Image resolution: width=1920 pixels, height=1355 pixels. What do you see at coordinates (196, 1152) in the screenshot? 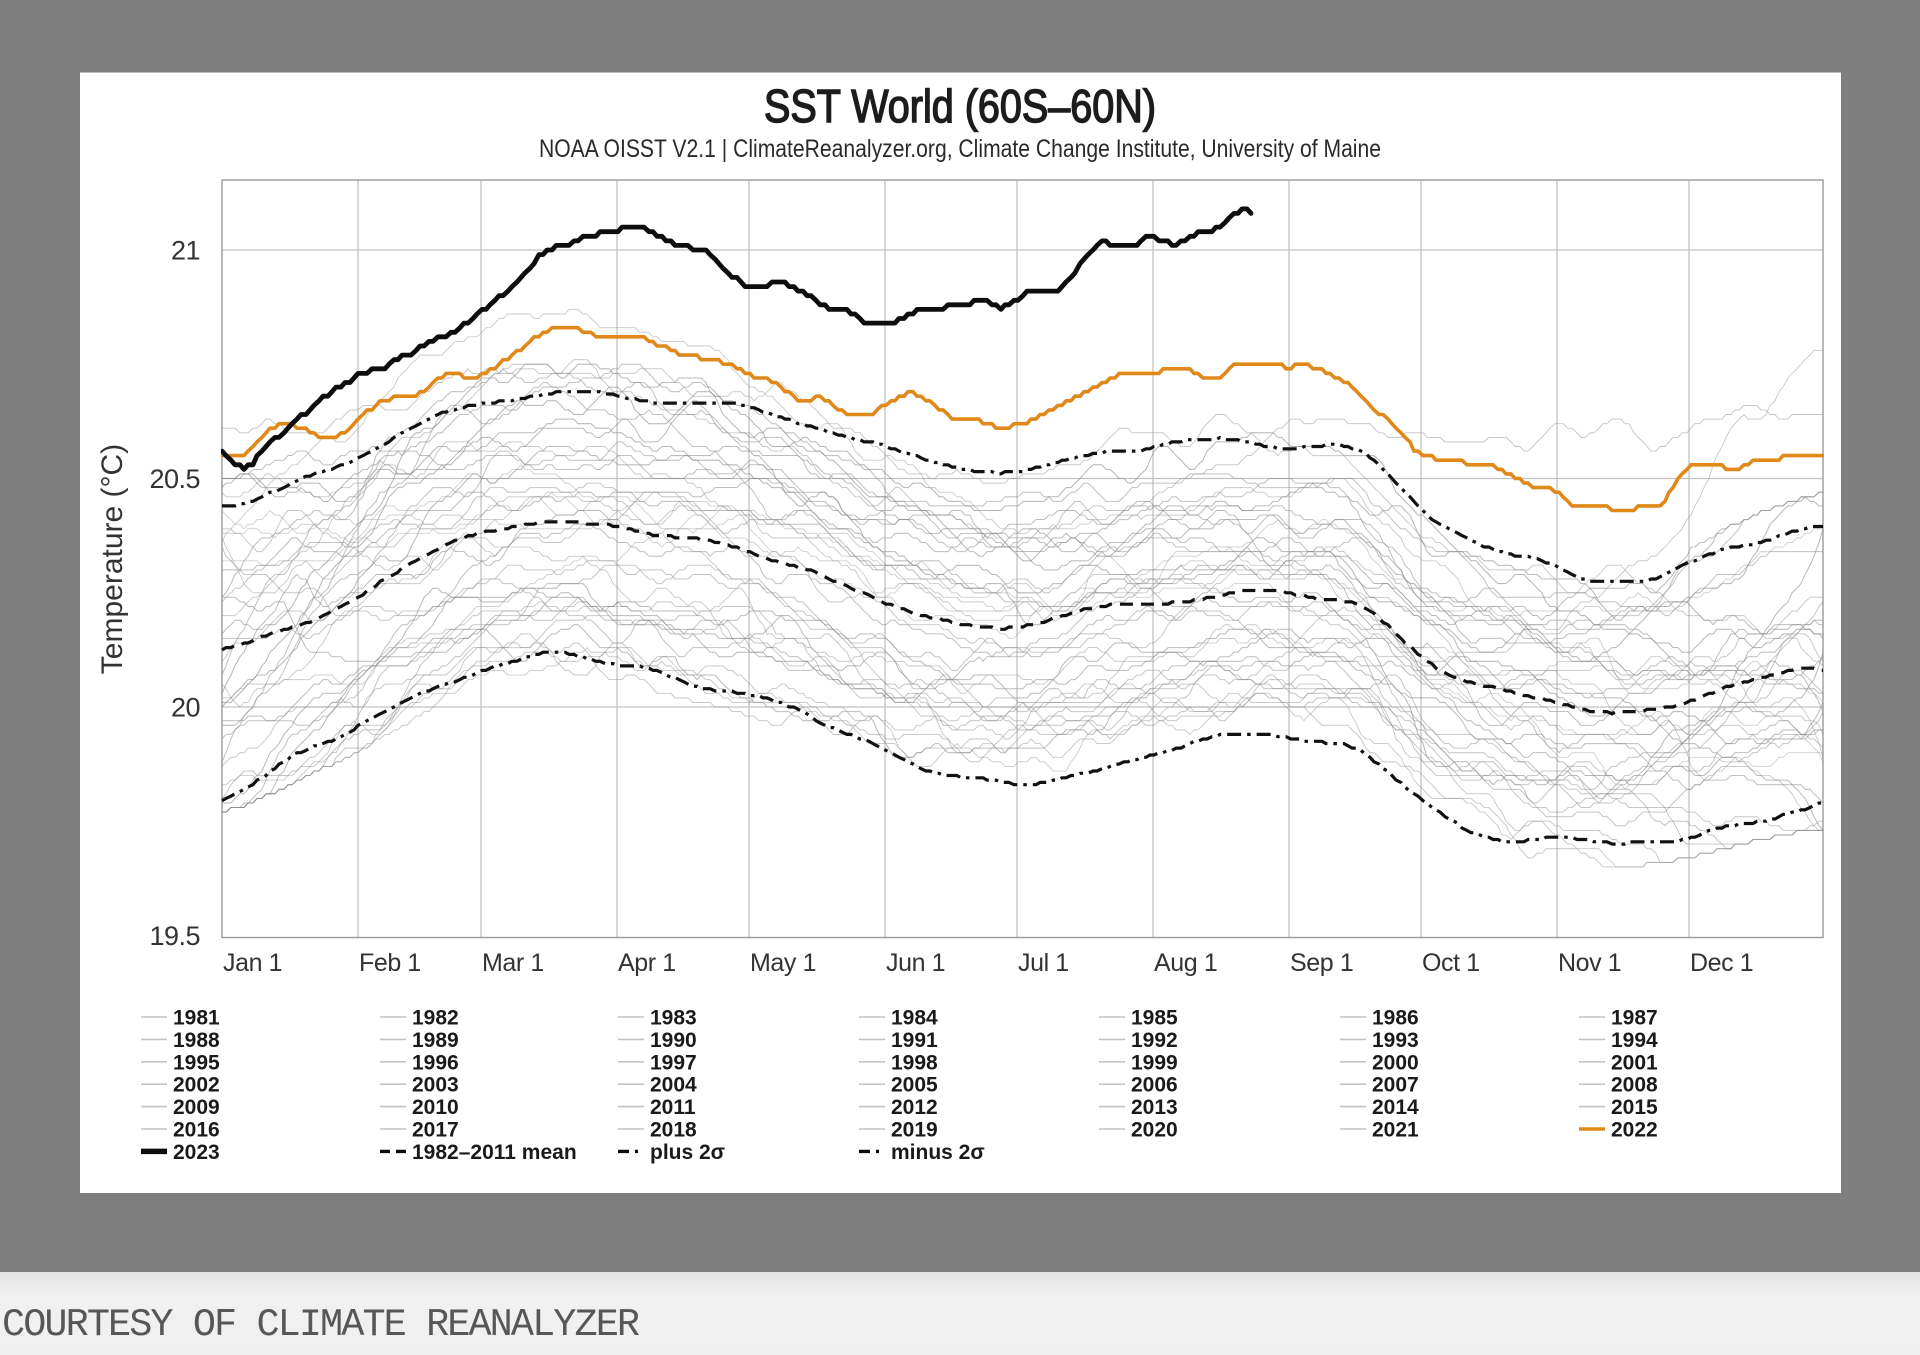
I see `svg-text: 2023` at bounding box center [196, 1152].